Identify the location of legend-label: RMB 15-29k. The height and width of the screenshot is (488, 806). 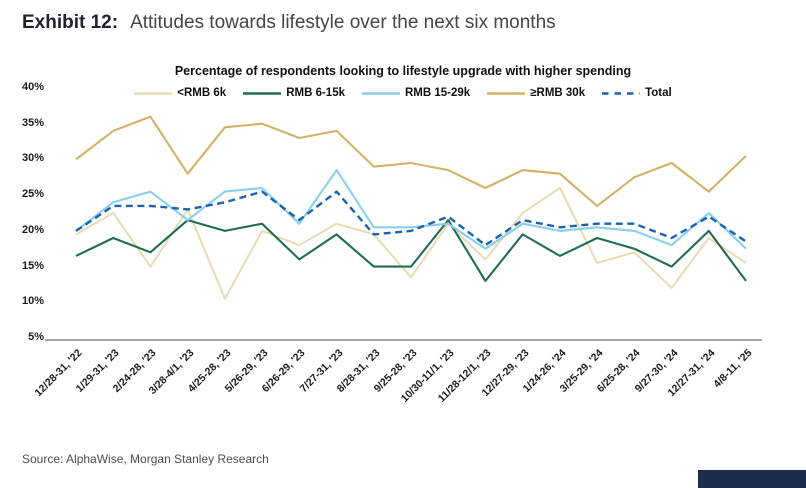
(438, 93).